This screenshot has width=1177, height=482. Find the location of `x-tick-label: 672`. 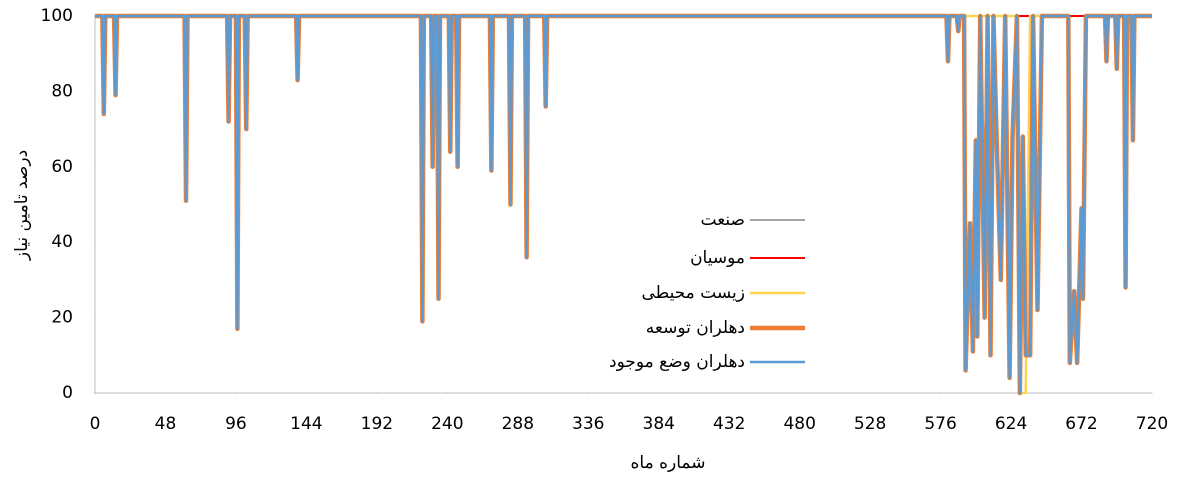

x-tick-label: 672 is located at coordinates (1081, 424).